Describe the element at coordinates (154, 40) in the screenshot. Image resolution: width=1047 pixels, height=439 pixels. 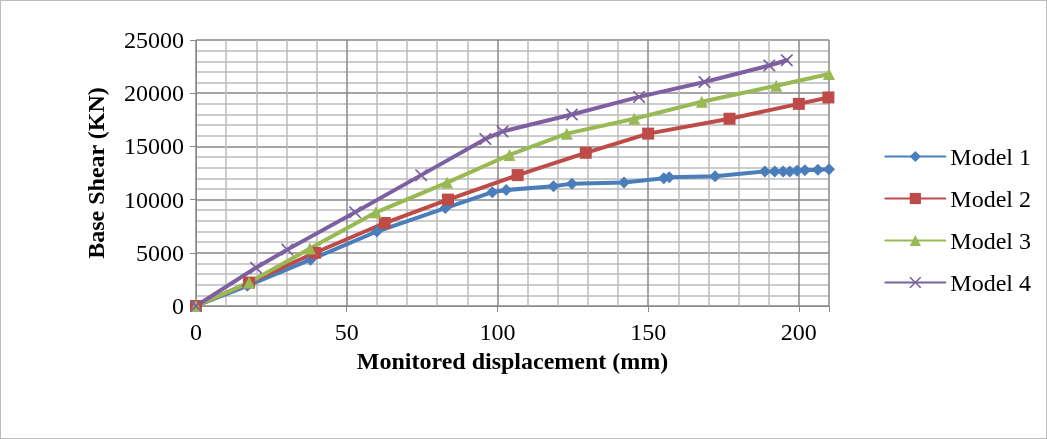
I see `y-tick-label: 25000` at that location.